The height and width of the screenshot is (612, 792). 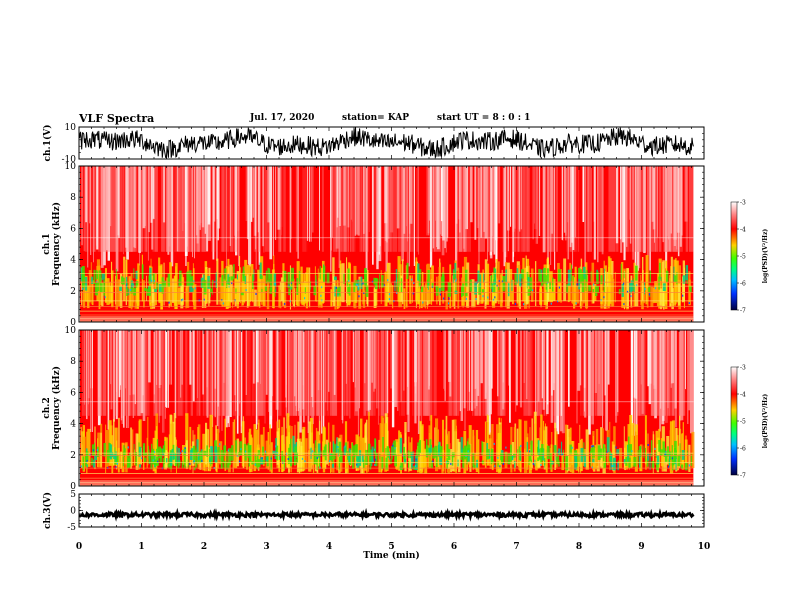 I want to click on ch2-frequency-label: Frequency (kHz), so click(x=56, y=408).